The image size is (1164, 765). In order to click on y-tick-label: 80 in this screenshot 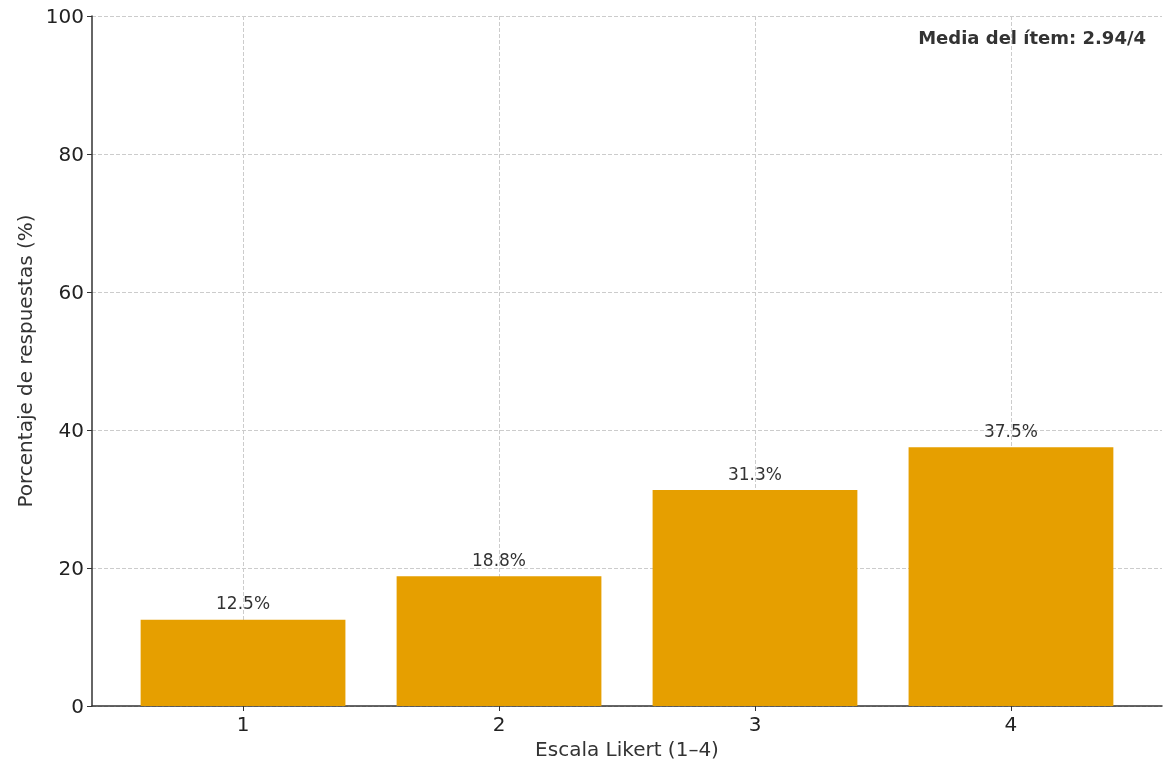, I will do `click(71, 154)`.